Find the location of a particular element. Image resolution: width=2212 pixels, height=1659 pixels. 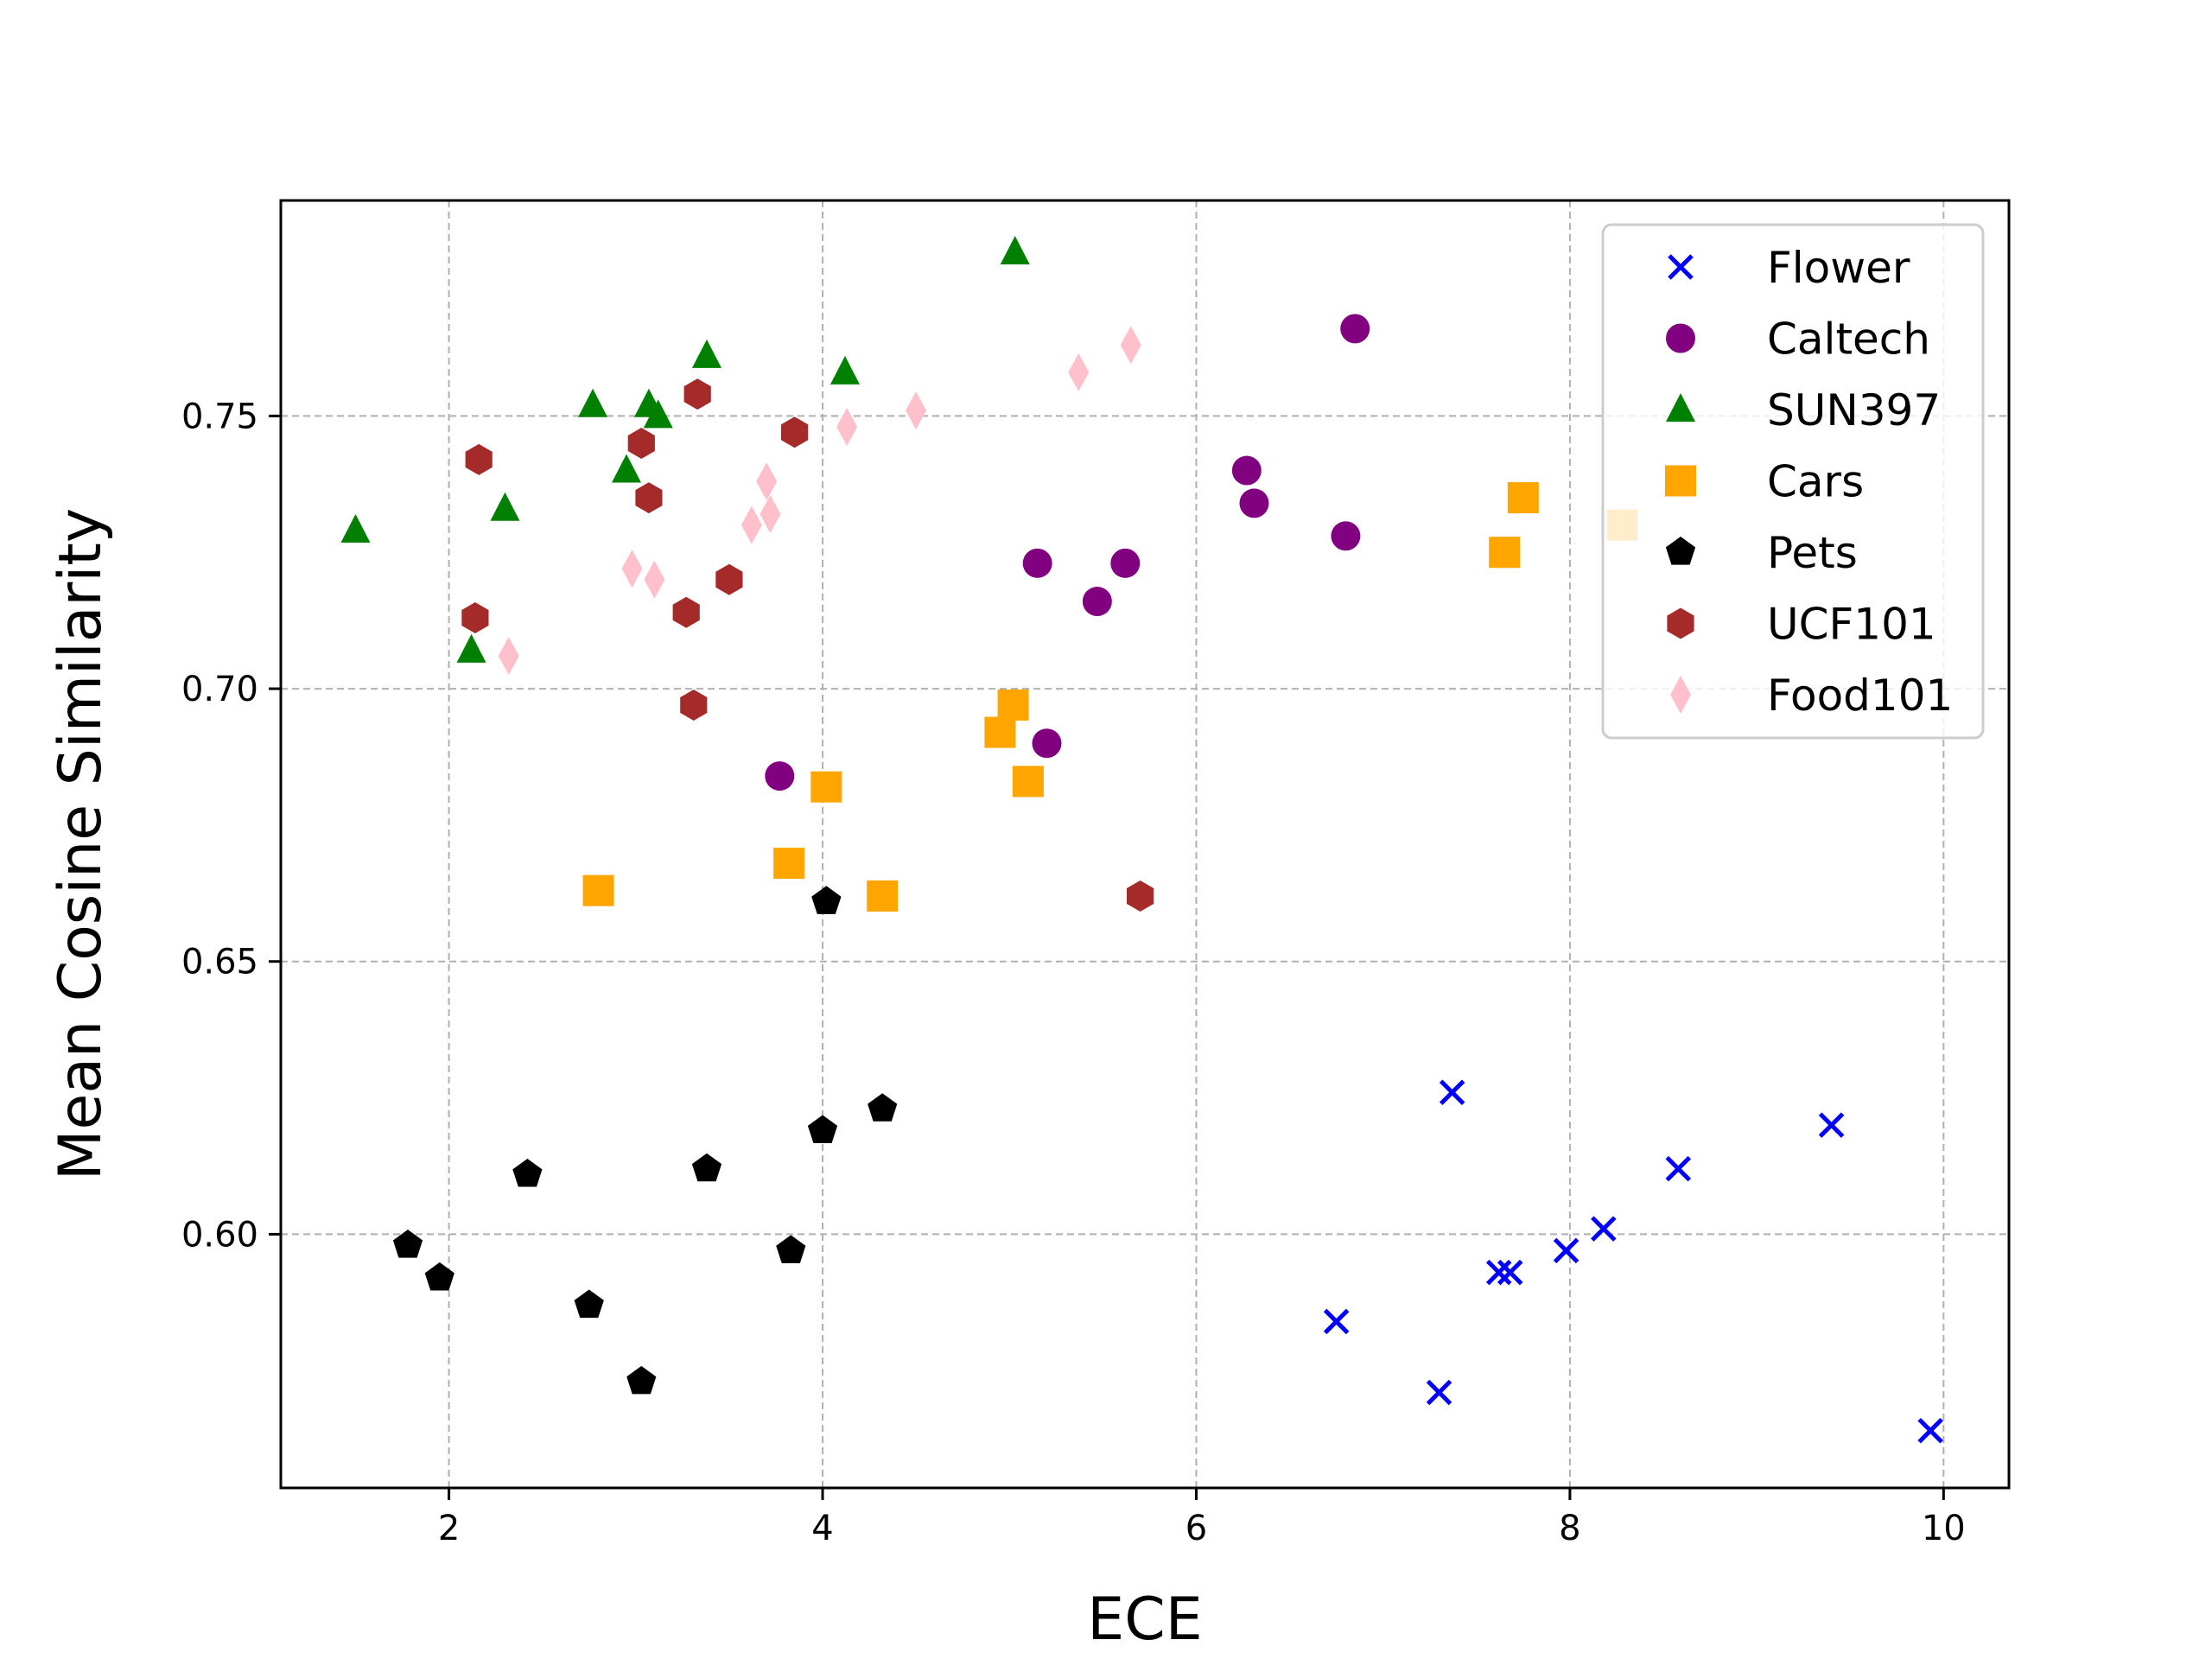

series-cars is located at coordinates (1110, 697).